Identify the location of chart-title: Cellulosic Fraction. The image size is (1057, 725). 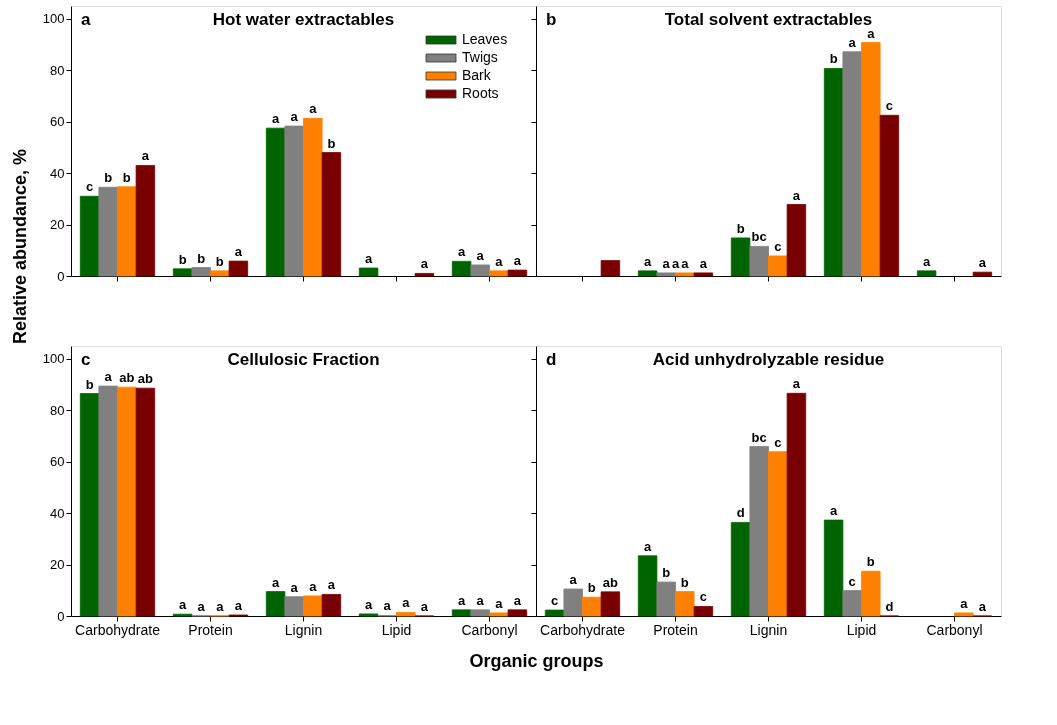
(303, 359).